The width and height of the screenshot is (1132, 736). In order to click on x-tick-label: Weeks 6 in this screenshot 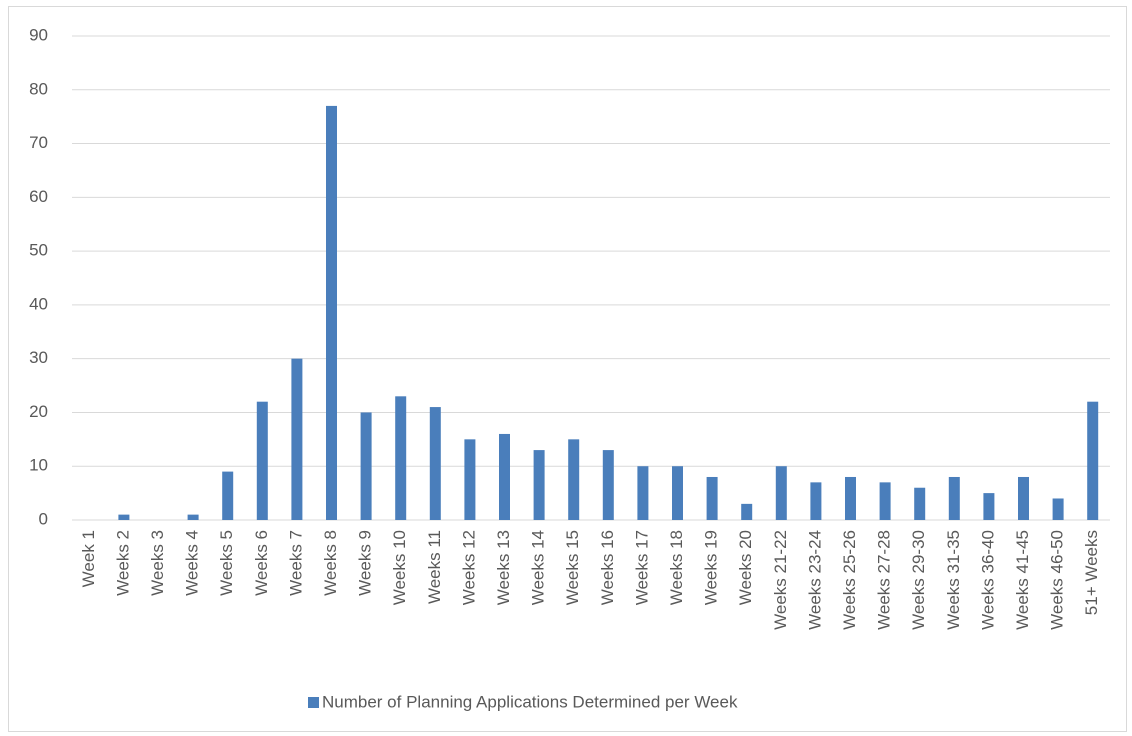, I will do `click(261, 563)`.